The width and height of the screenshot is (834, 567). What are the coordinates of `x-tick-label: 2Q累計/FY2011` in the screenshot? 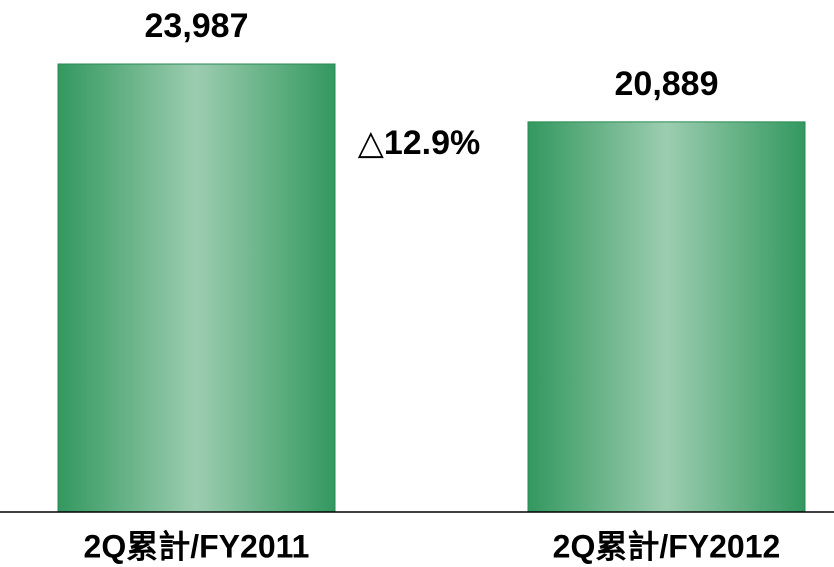 It's located at (197, 546).